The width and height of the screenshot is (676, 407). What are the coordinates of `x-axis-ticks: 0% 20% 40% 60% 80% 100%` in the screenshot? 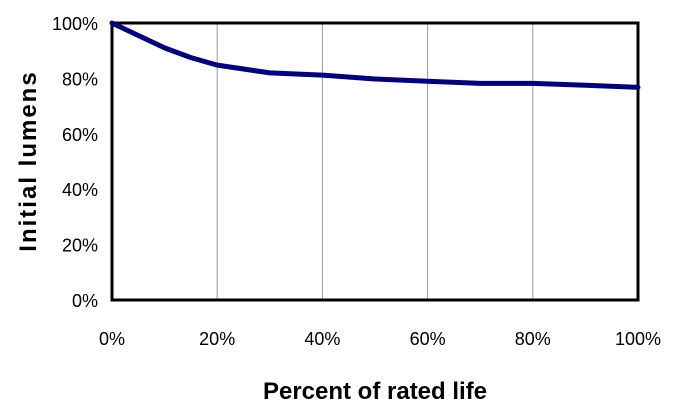 It's located at (380, 339).